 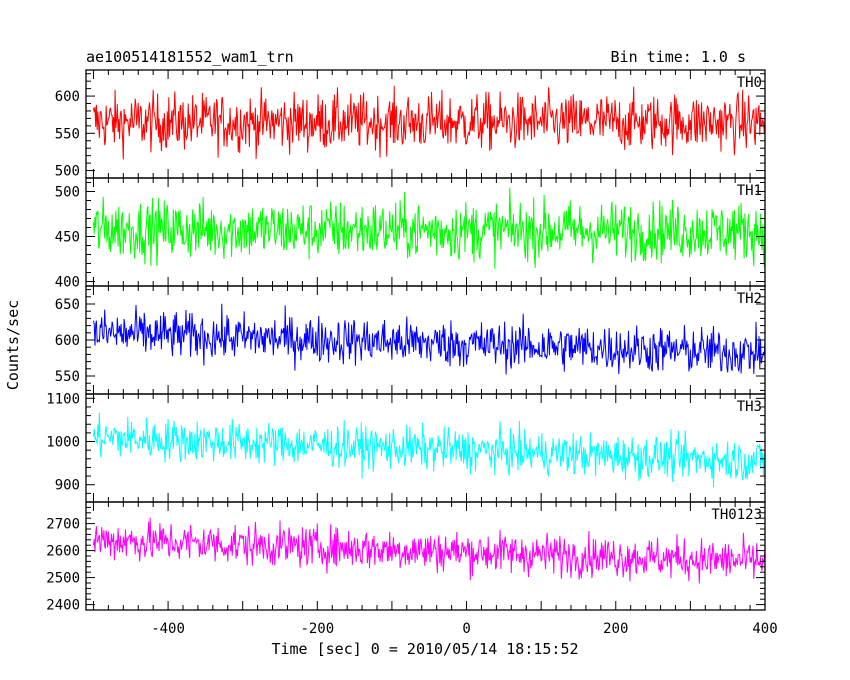 I want to click on y-tick-label: 900, so click(x=67, y=486).